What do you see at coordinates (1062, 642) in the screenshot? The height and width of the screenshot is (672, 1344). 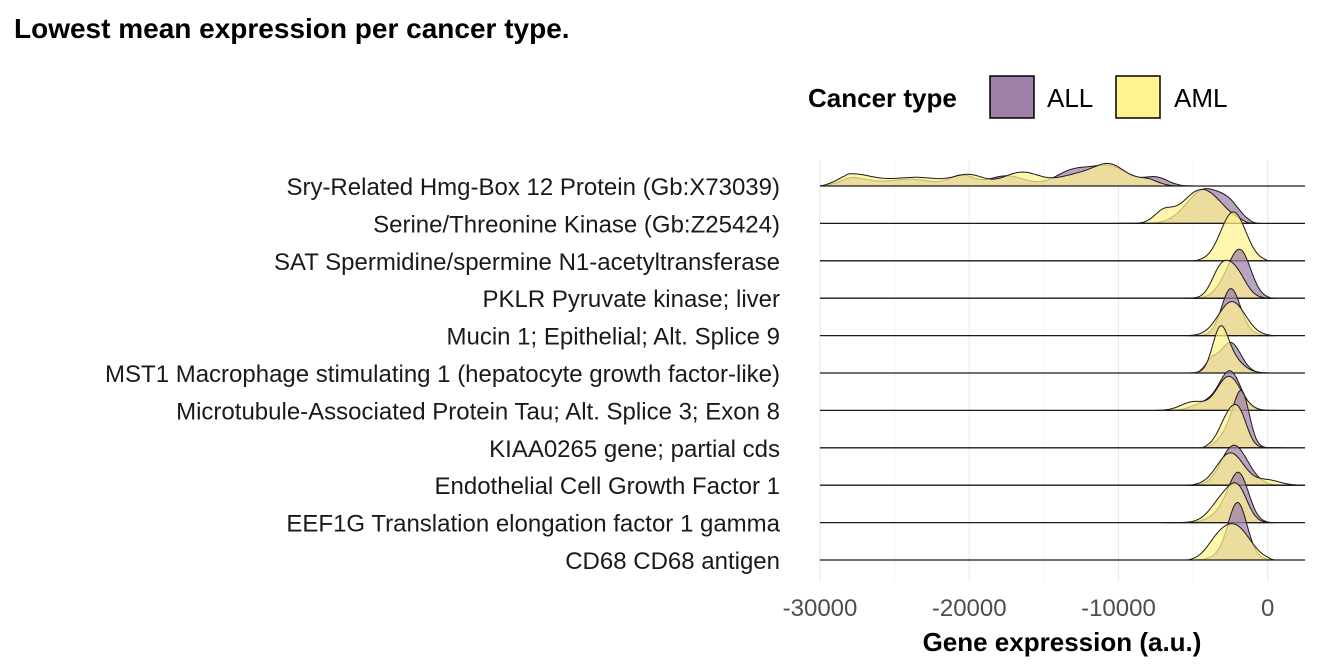 I see `x-axis-label: Gene expression (a.u.)` at bounding box center [1062, 642].